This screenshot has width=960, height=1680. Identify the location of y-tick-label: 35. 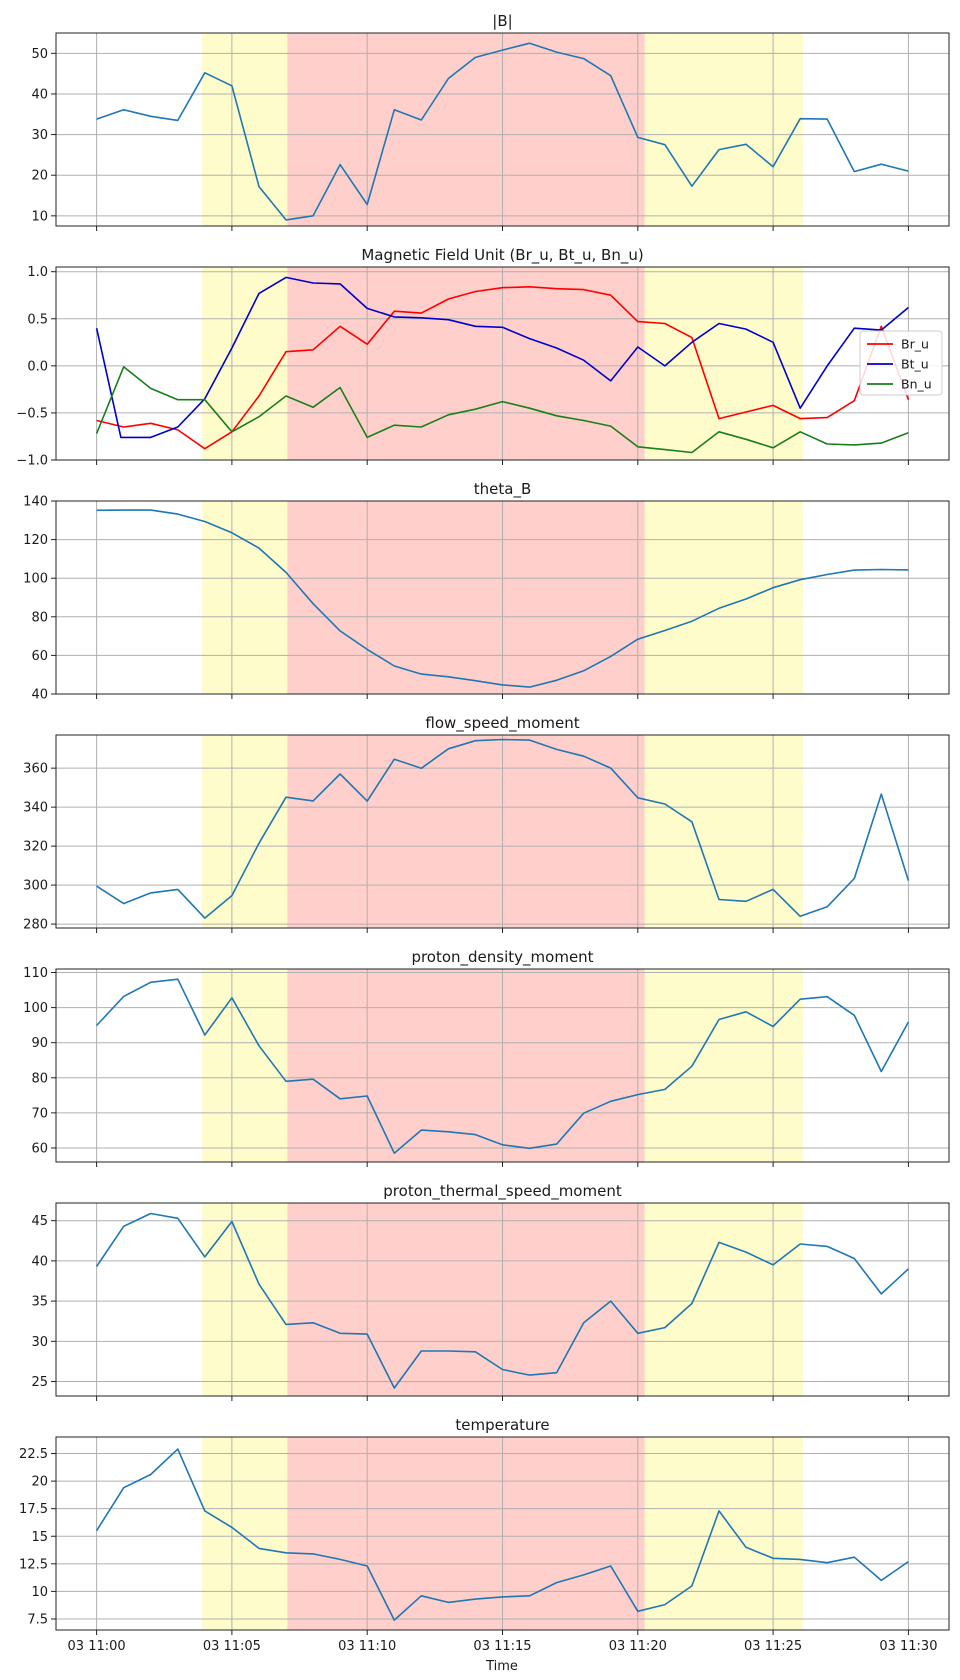
(39, 1302).